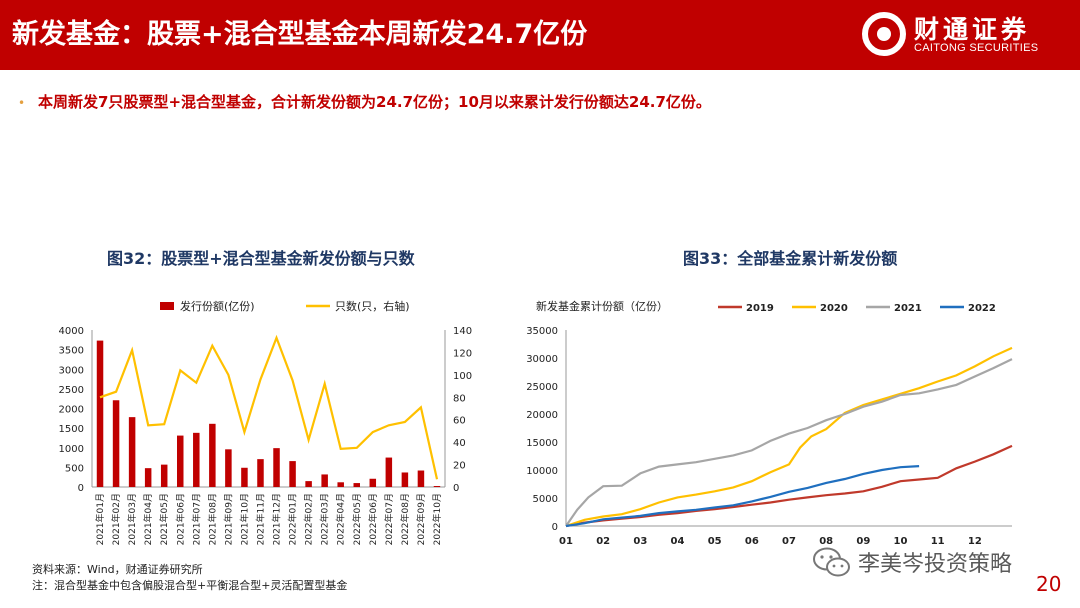  Describe the element at coordinates (300, 34) in the screenshot. I see `page-title: 新发基金：股票+混合型基金本周新发24.7亿份` at that location.